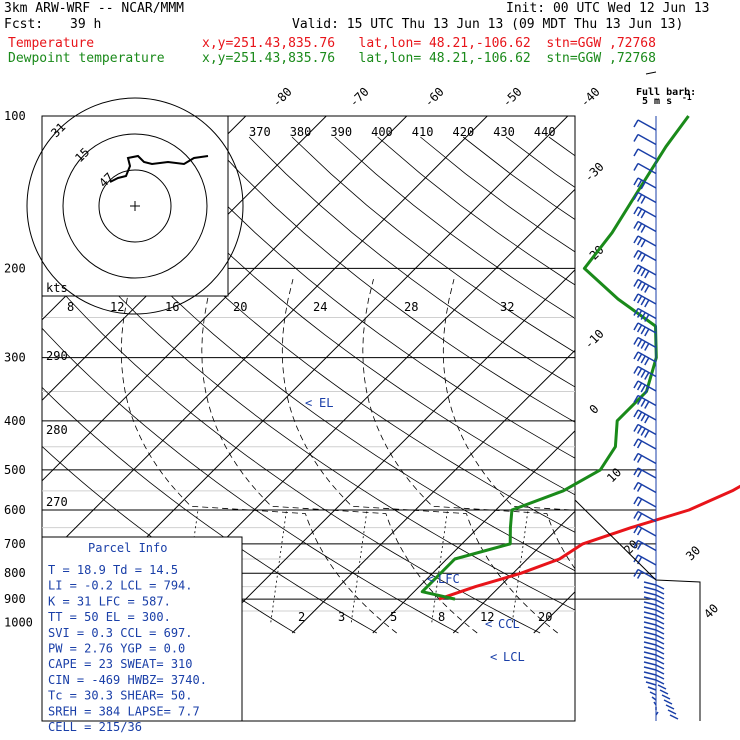  I want to click on isotherm-label--40: -40, so click(590, 97).